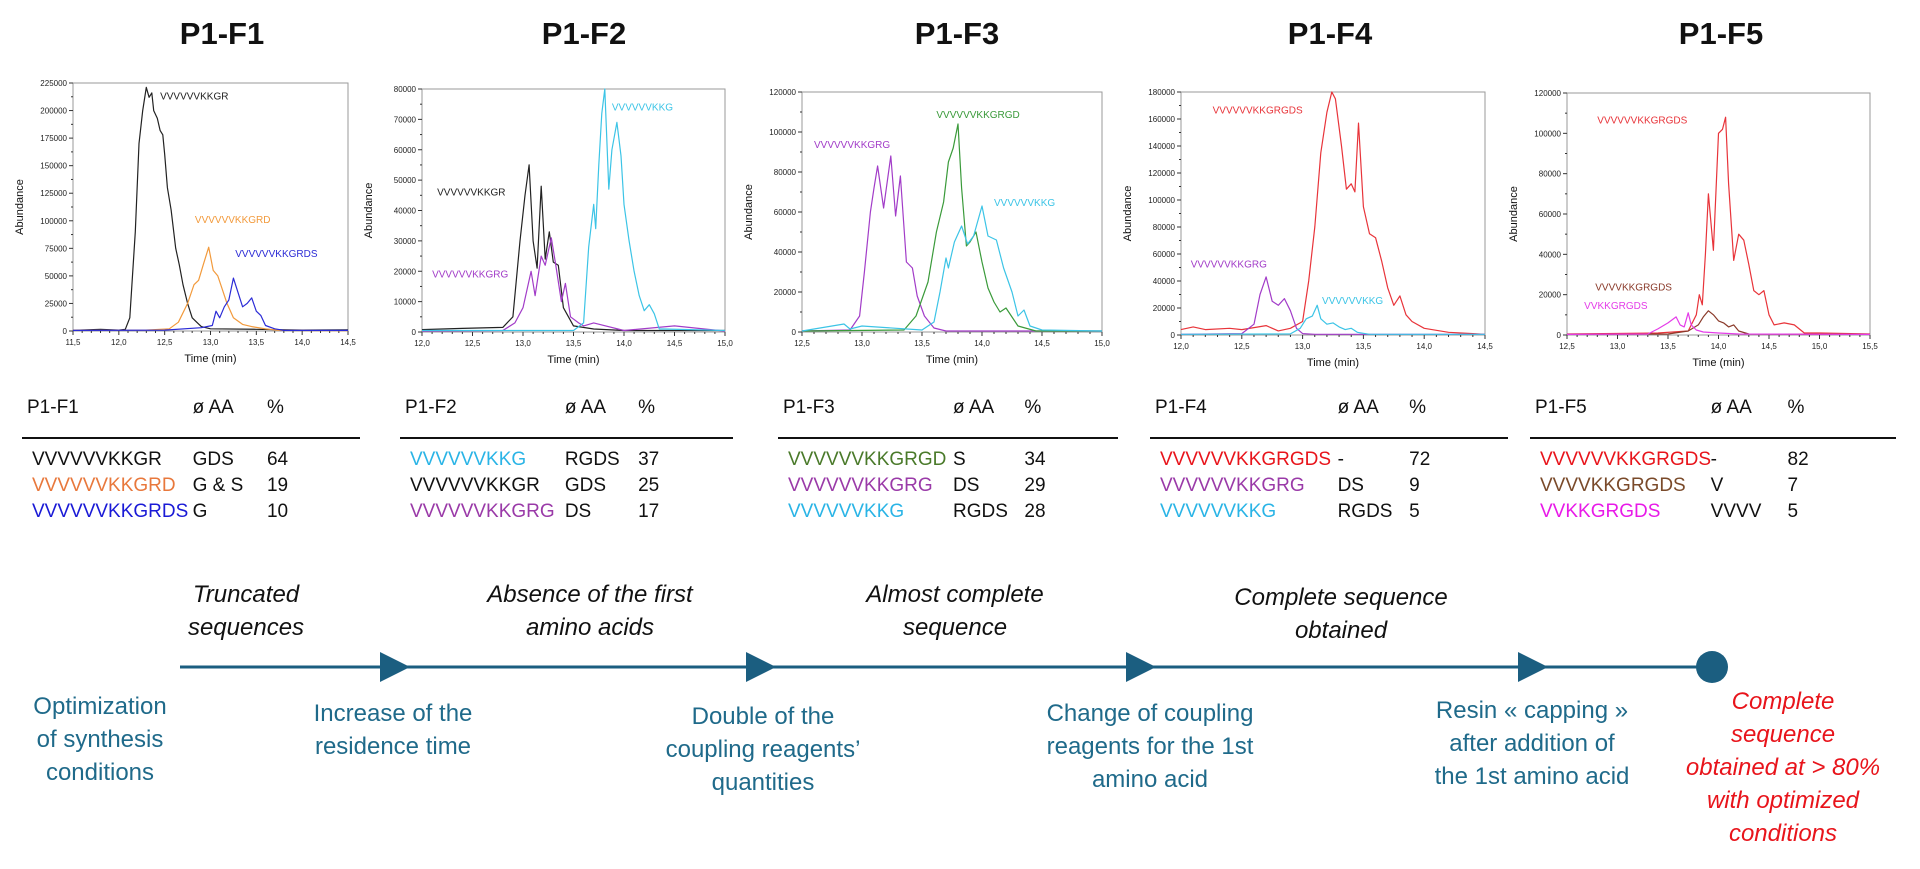  Describe the element at coordinates (393, 746) in the screenshot. I see `action-line: residence time` at that location.